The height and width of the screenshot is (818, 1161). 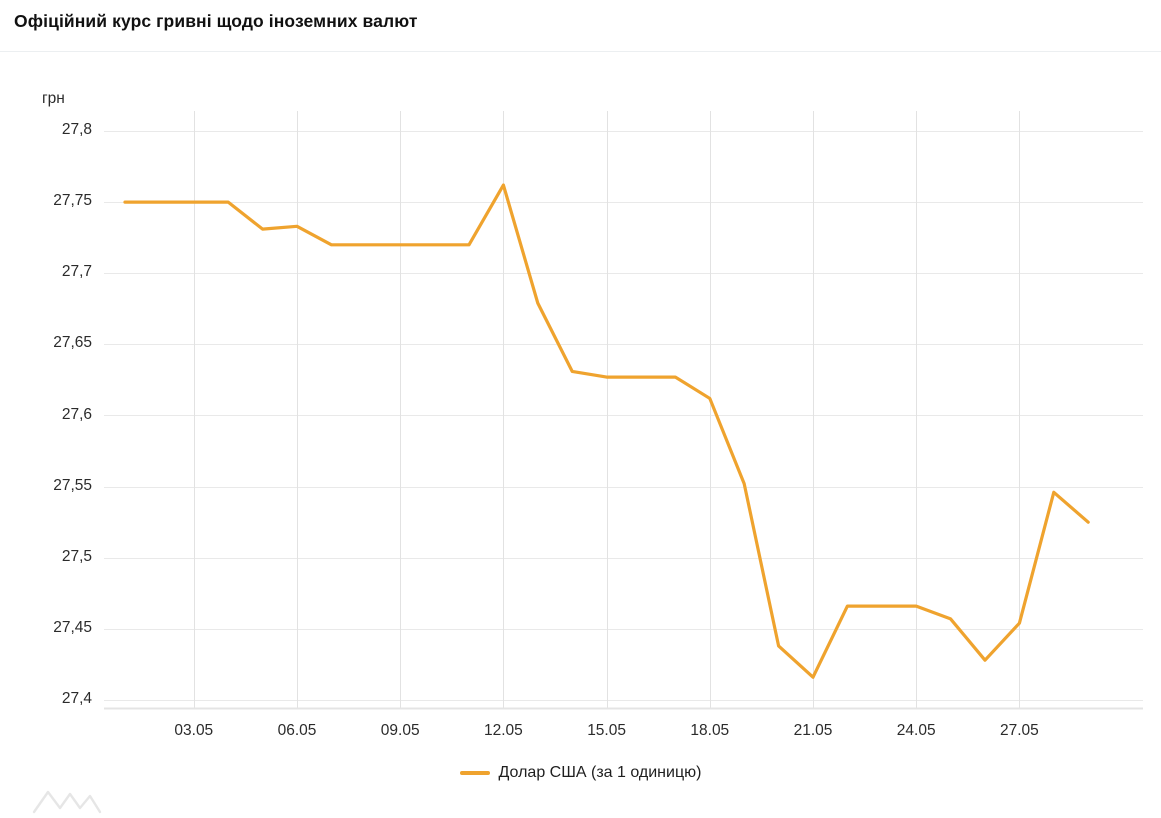 What do you see at coordinates (53, 98) in the screenshot?
I see `y-axis-unit-label: грн` at bounding box center [53, 98].